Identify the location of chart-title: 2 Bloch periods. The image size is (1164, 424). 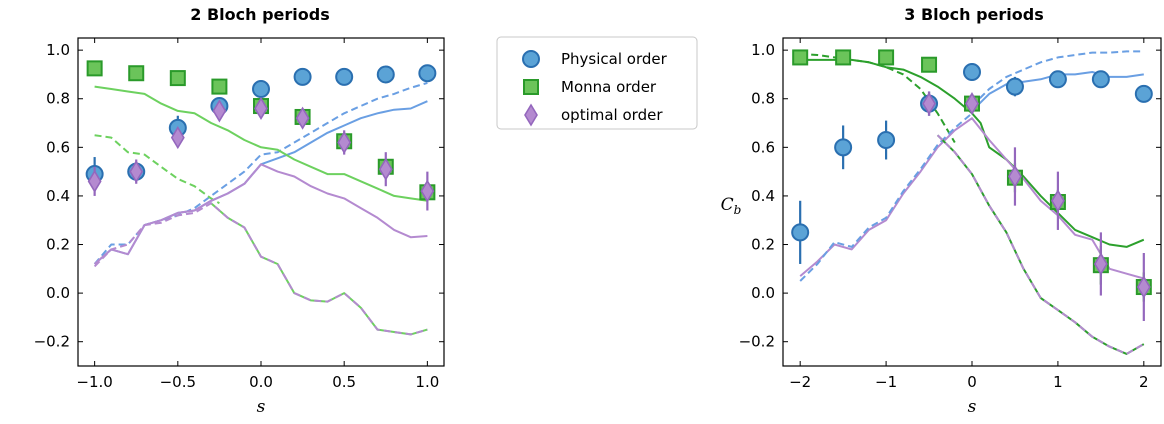
(259, 14).